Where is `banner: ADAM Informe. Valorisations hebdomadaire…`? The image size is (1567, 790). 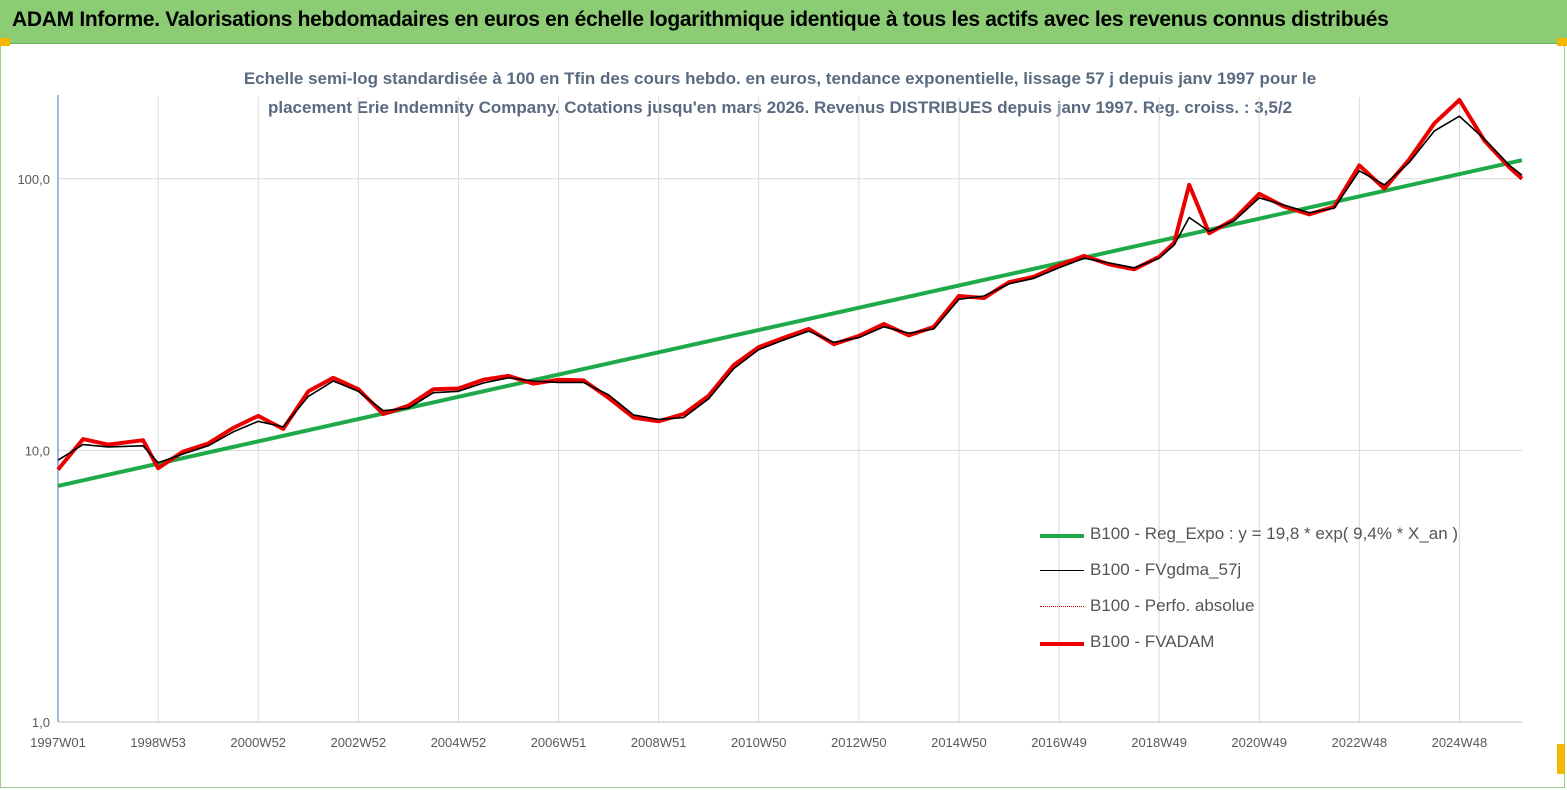 banner: ADAM Informe. Valorisations hebdomadaire… is located at coordinates (783, 22).